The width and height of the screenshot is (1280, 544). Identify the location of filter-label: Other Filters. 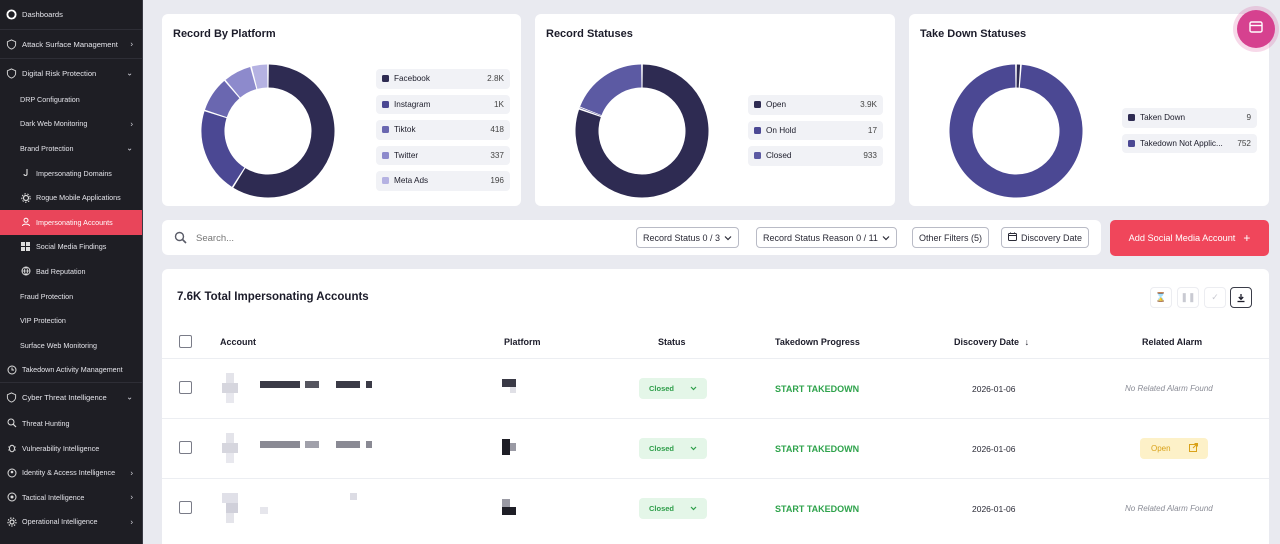
(944, 237).